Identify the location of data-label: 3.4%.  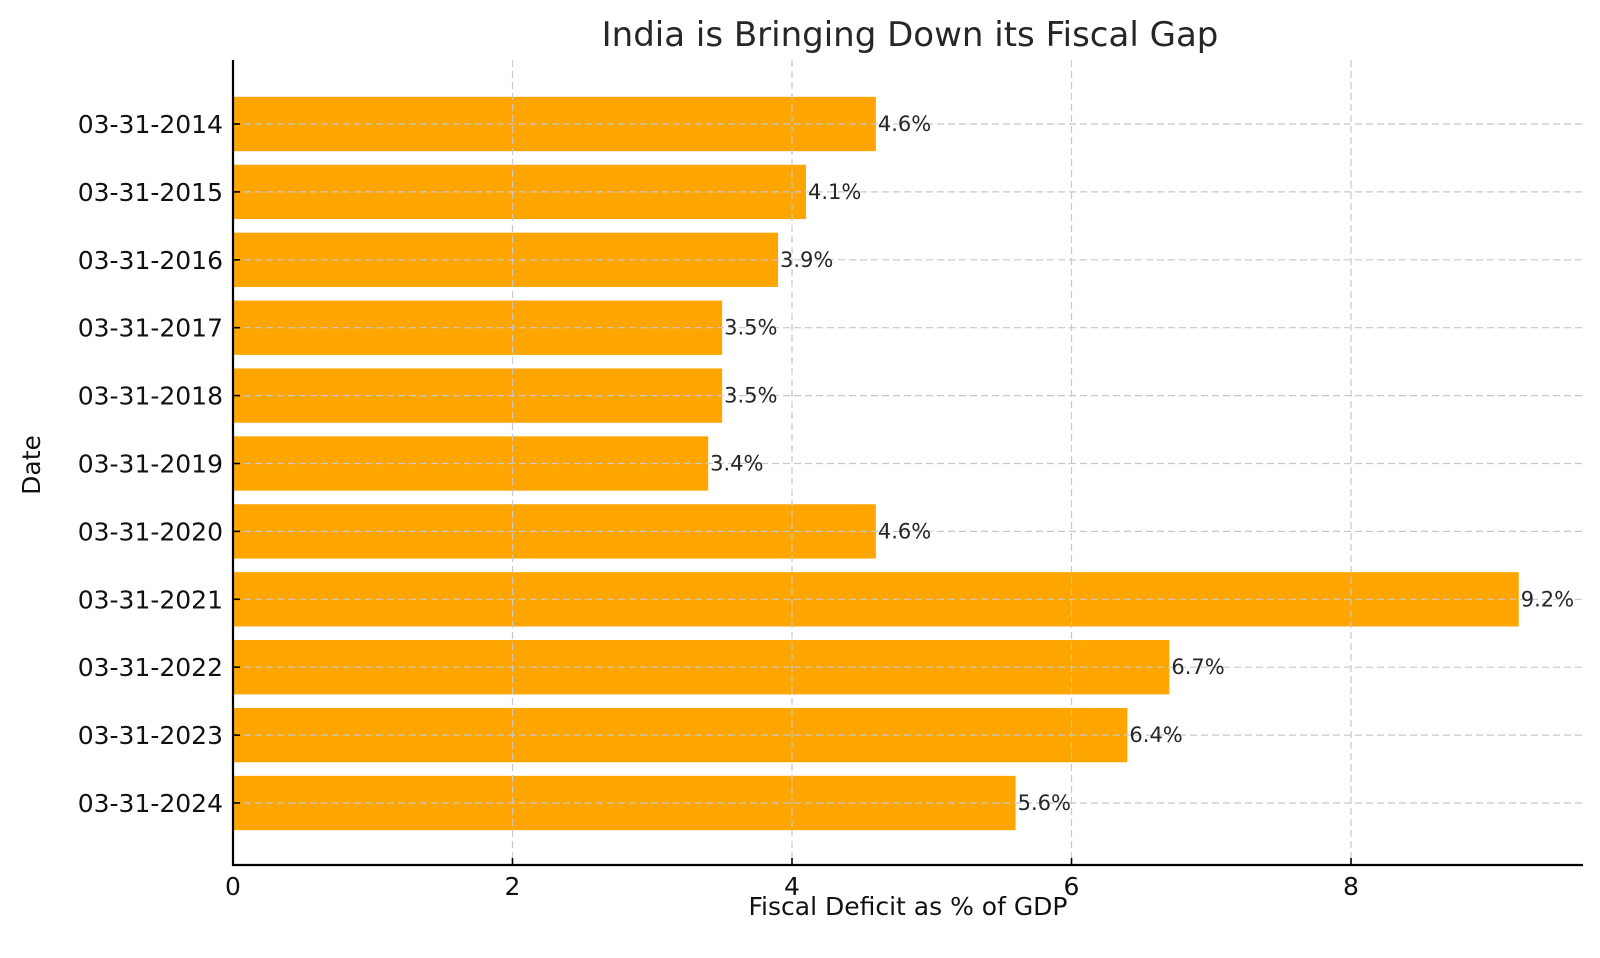
(736, 464).